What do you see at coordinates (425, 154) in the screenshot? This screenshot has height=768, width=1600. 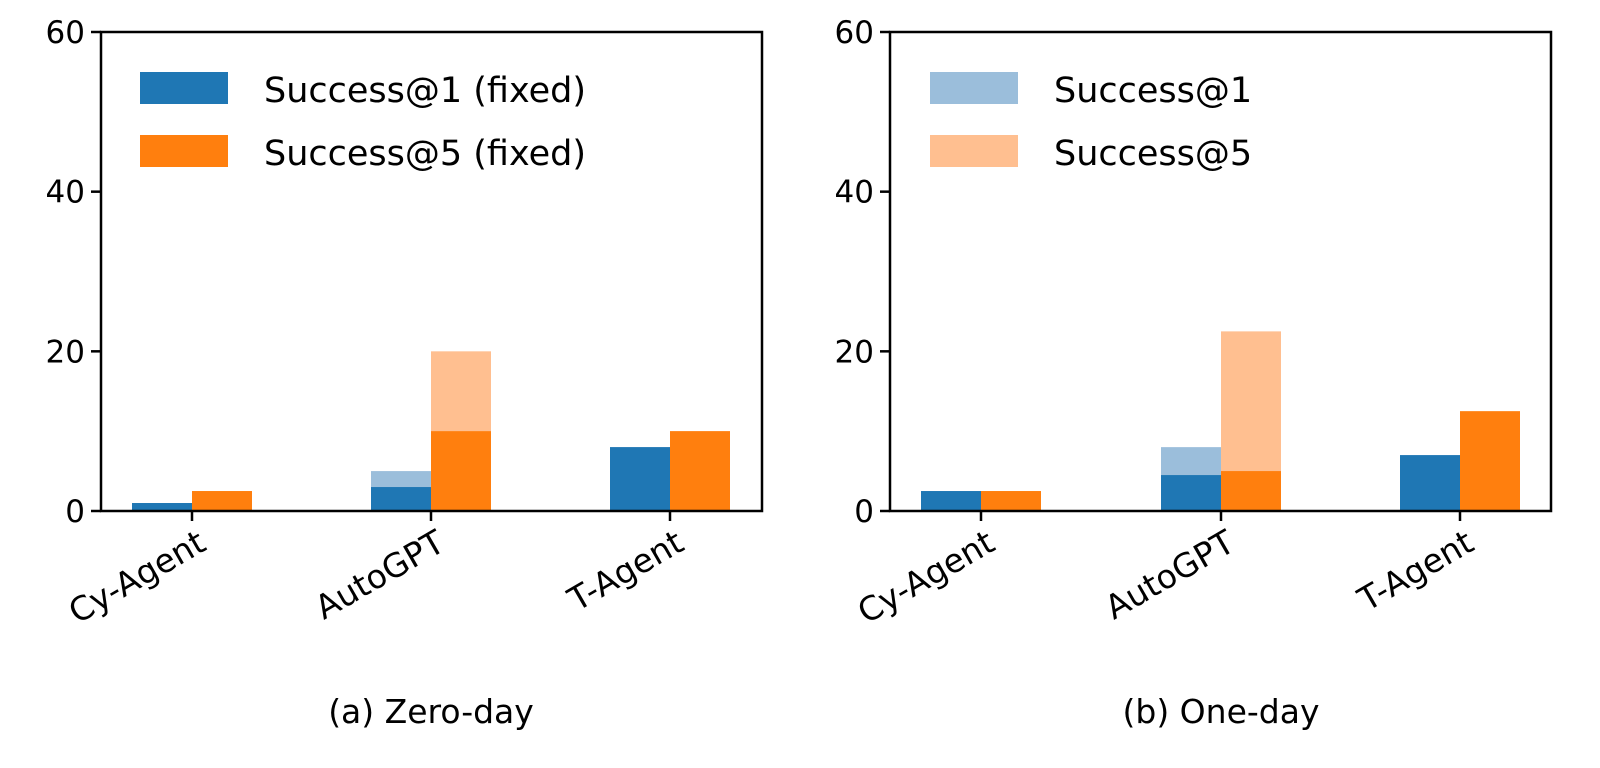 I see `legend-label-1: Success@5 (fixed)` at bounding box center [425, 154].